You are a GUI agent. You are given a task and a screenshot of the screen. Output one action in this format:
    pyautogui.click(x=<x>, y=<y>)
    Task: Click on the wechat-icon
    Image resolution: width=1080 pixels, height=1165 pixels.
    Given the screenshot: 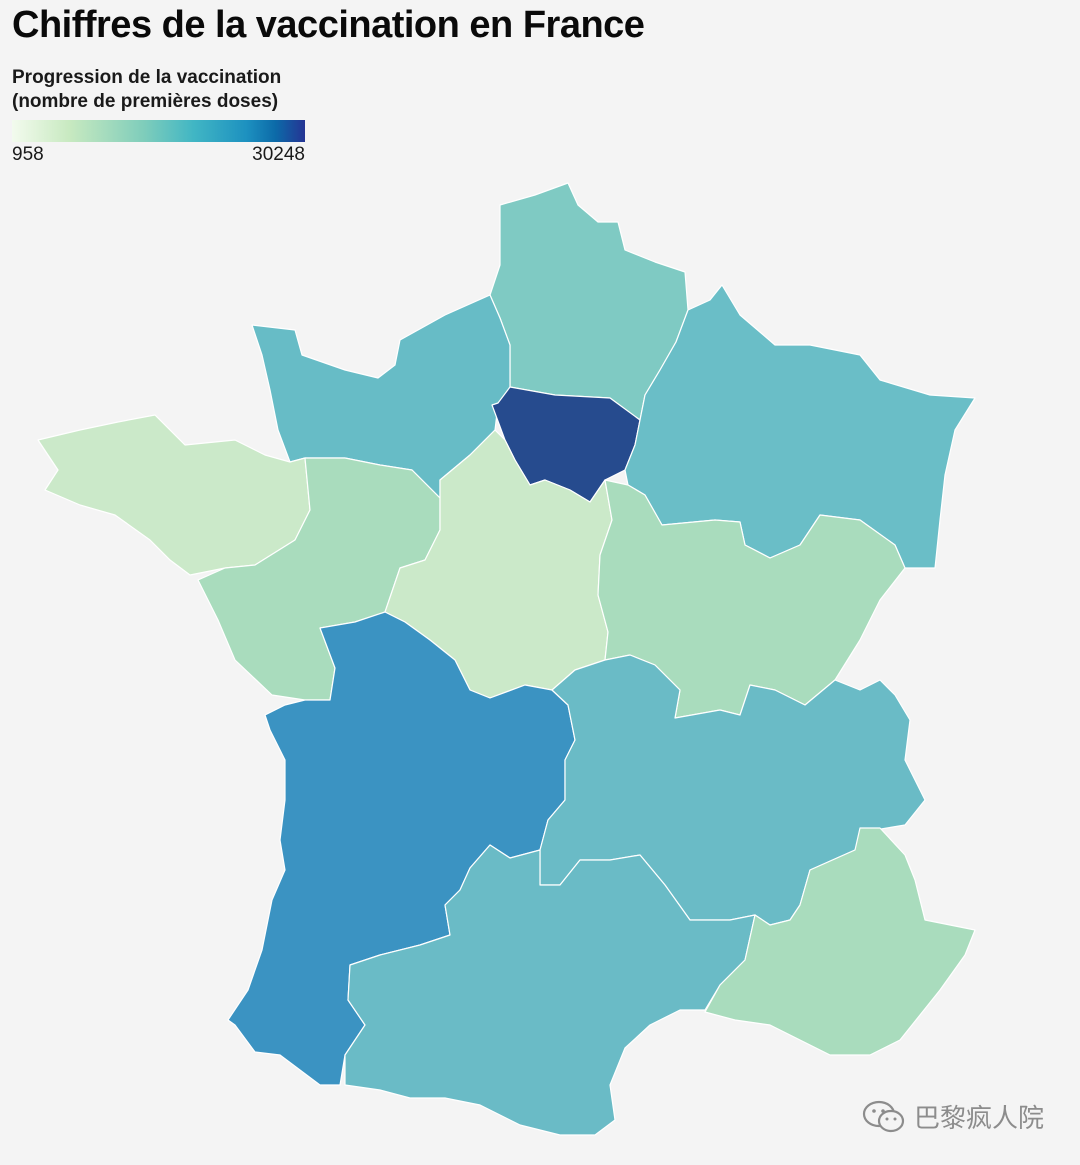 What is the action you would take?
    pyautogui.click(x=883, y=1116)
    